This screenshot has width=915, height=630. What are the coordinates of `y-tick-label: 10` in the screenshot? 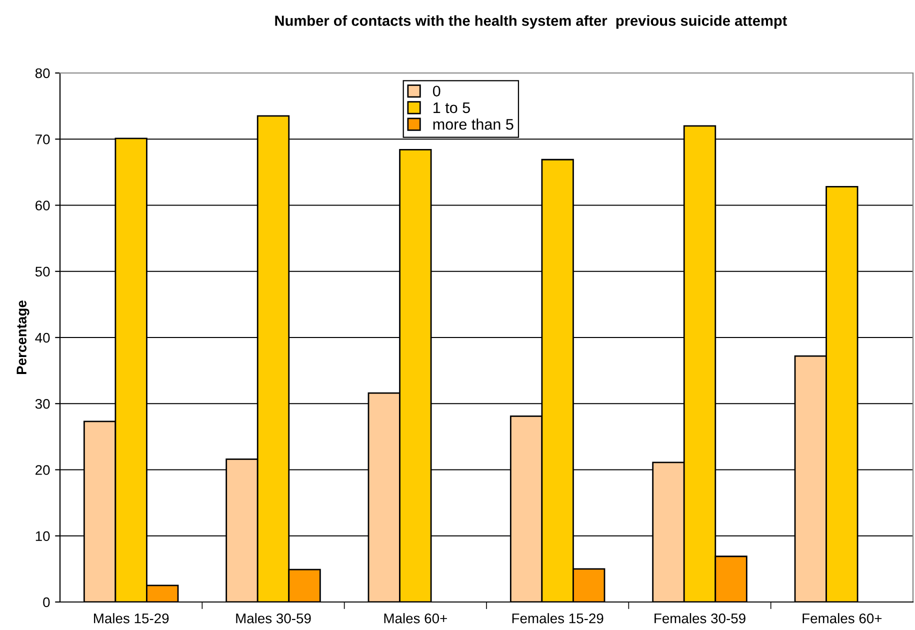 It's located at (43, 536).